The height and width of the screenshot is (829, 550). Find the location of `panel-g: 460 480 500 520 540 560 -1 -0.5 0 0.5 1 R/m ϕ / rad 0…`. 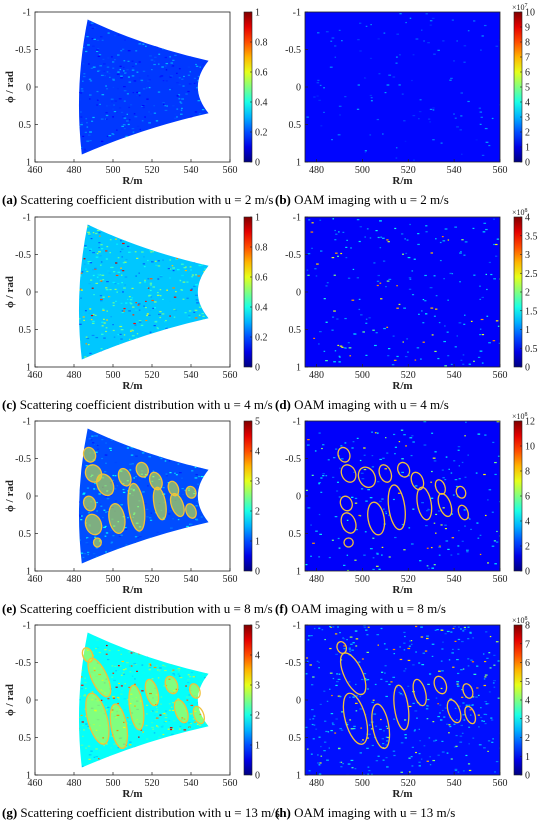

panel-g: 460 480 500 520 540 560 -1 -0.5 0 0.5 1 R/m ϕ / rad 0… is located at coordinates (141, 721).